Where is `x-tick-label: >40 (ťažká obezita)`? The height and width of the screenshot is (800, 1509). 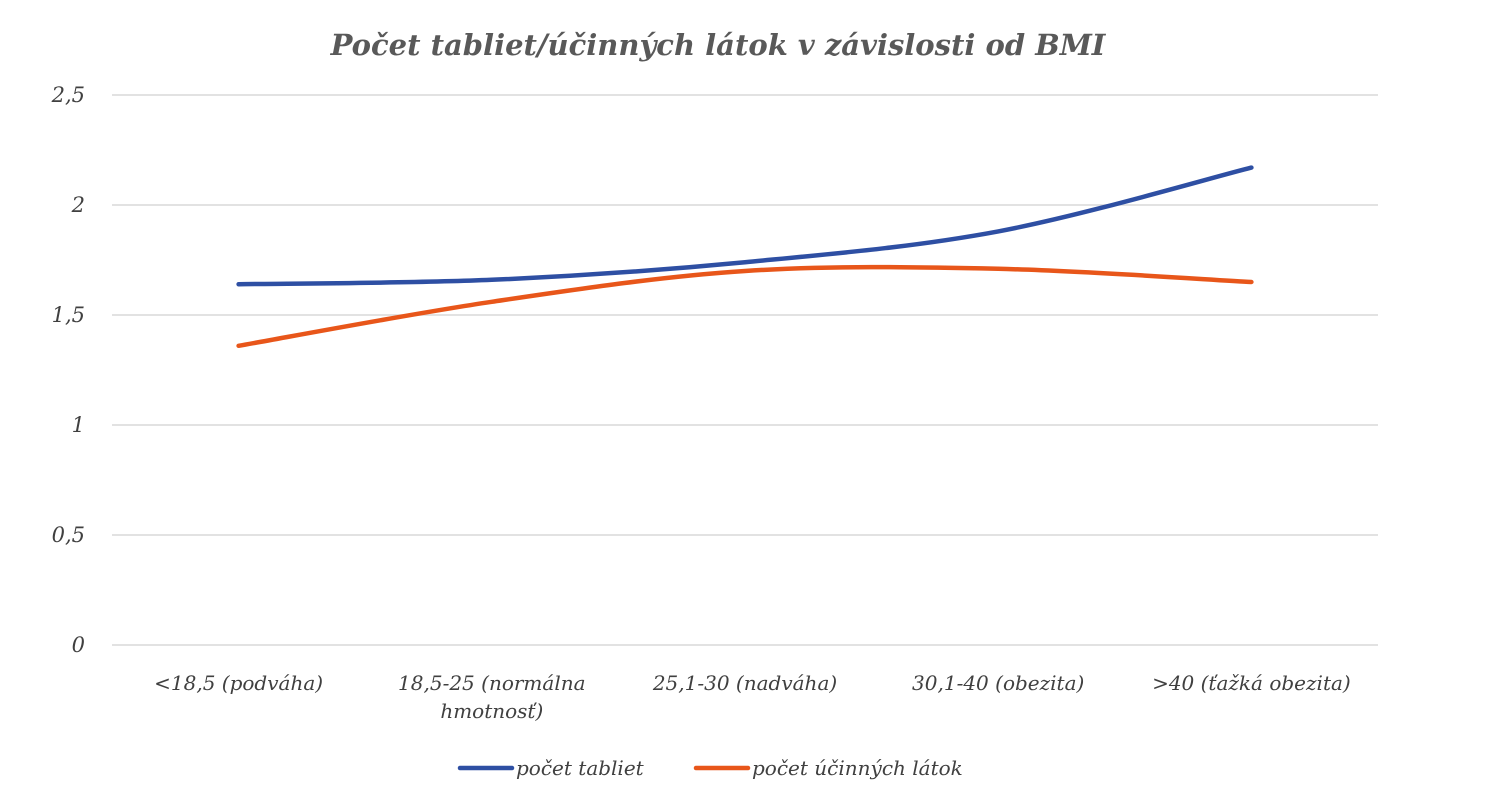
x-tick-label: >40 (ťažká obezita) is located at coordinates (1251, 683).